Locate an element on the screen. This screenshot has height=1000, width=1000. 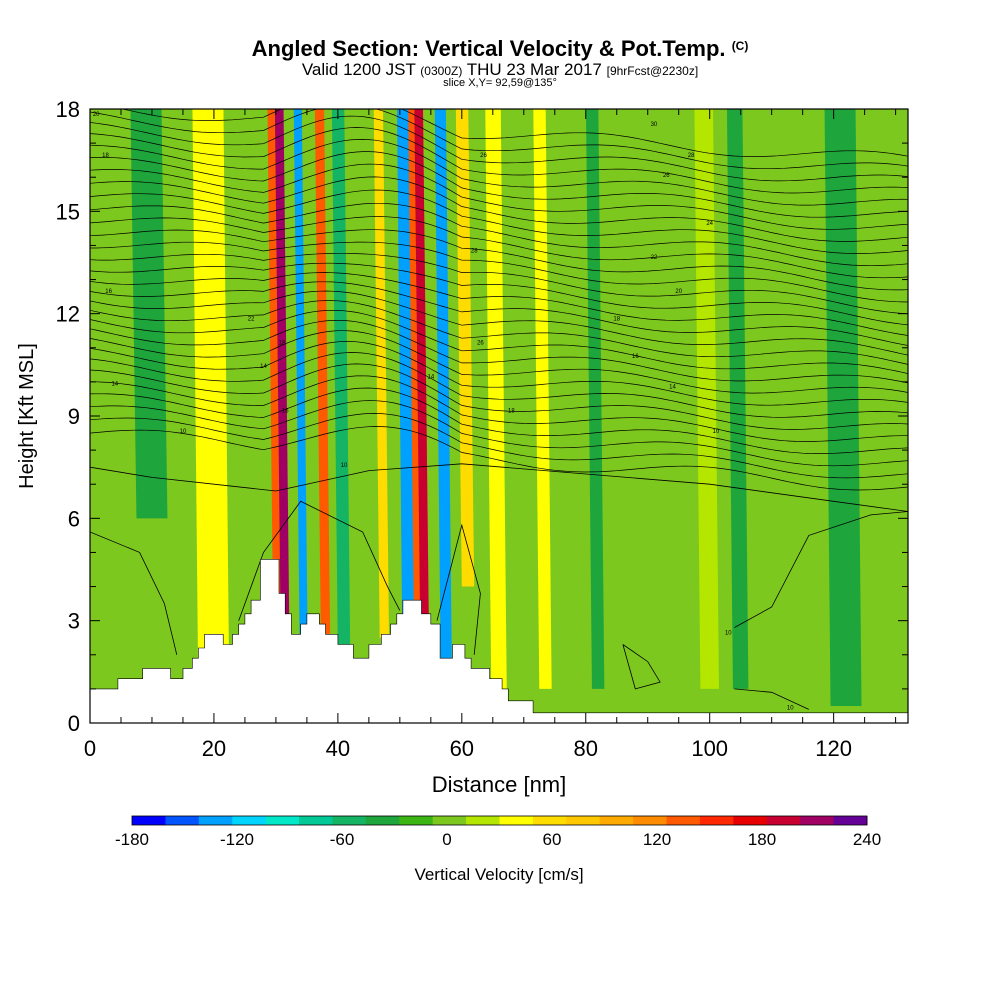
colorbar-tick-label: 120 is located at coordinates (657, 839).